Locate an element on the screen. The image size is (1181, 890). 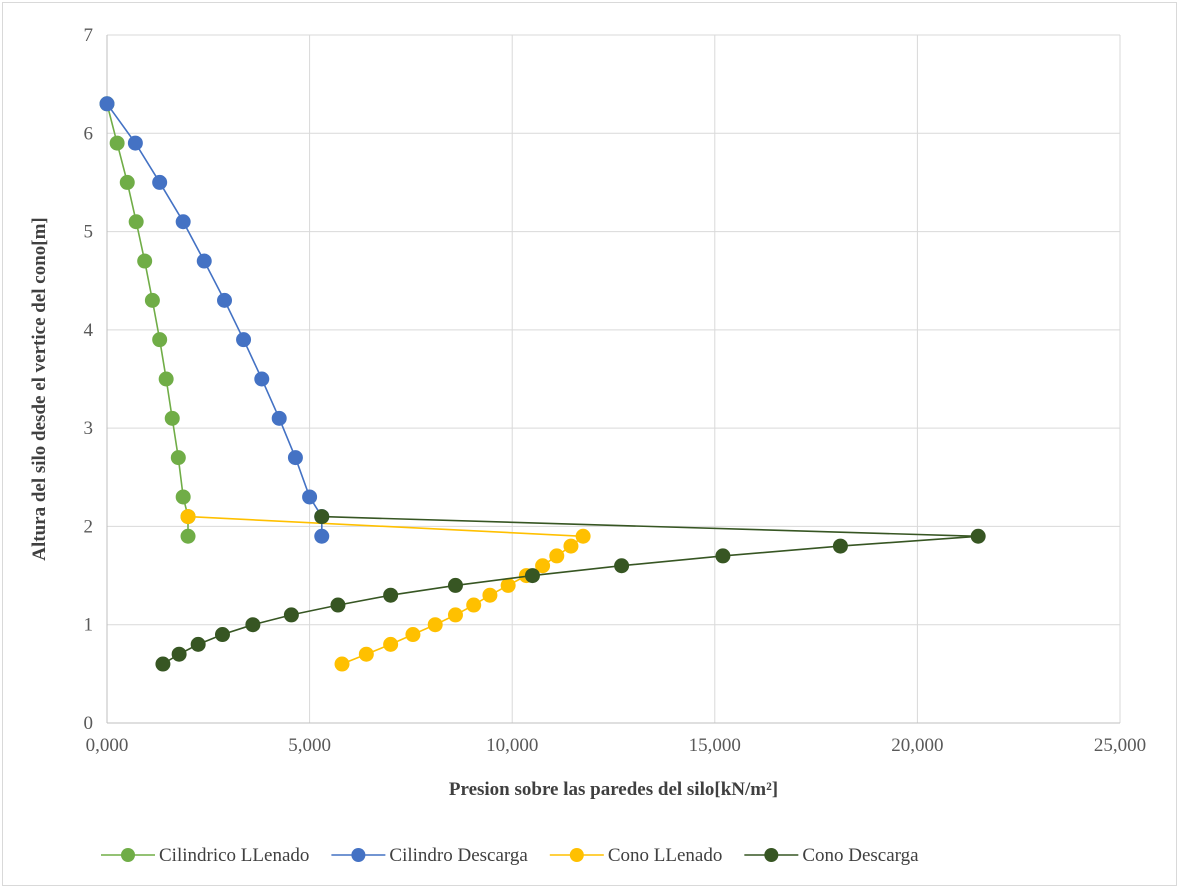
y-tick-label: 3 is located at coordinates (89, 428).